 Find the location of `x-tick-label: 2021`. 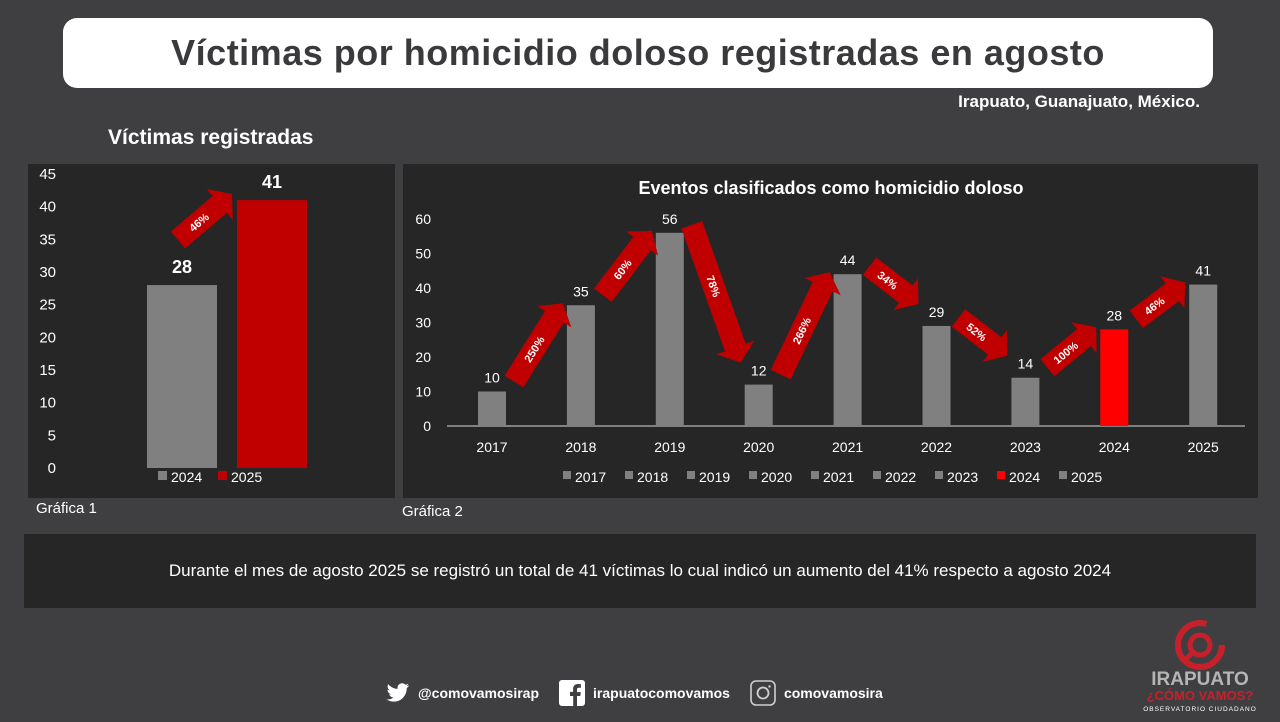

x-tick-label: 2021 is located at coordinates (847, 447).